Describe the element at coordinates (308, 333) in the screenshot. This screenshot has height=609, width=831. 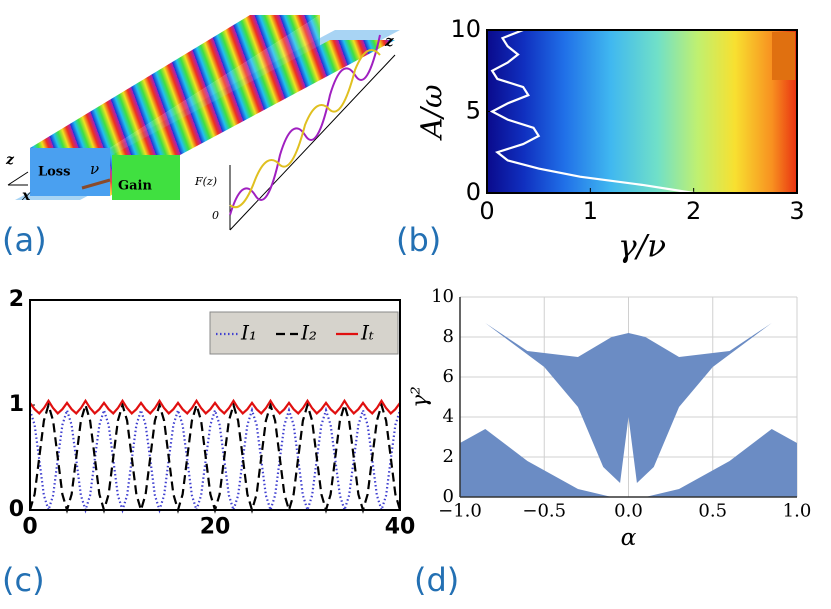
I see `legend-label: I₂` at that location.